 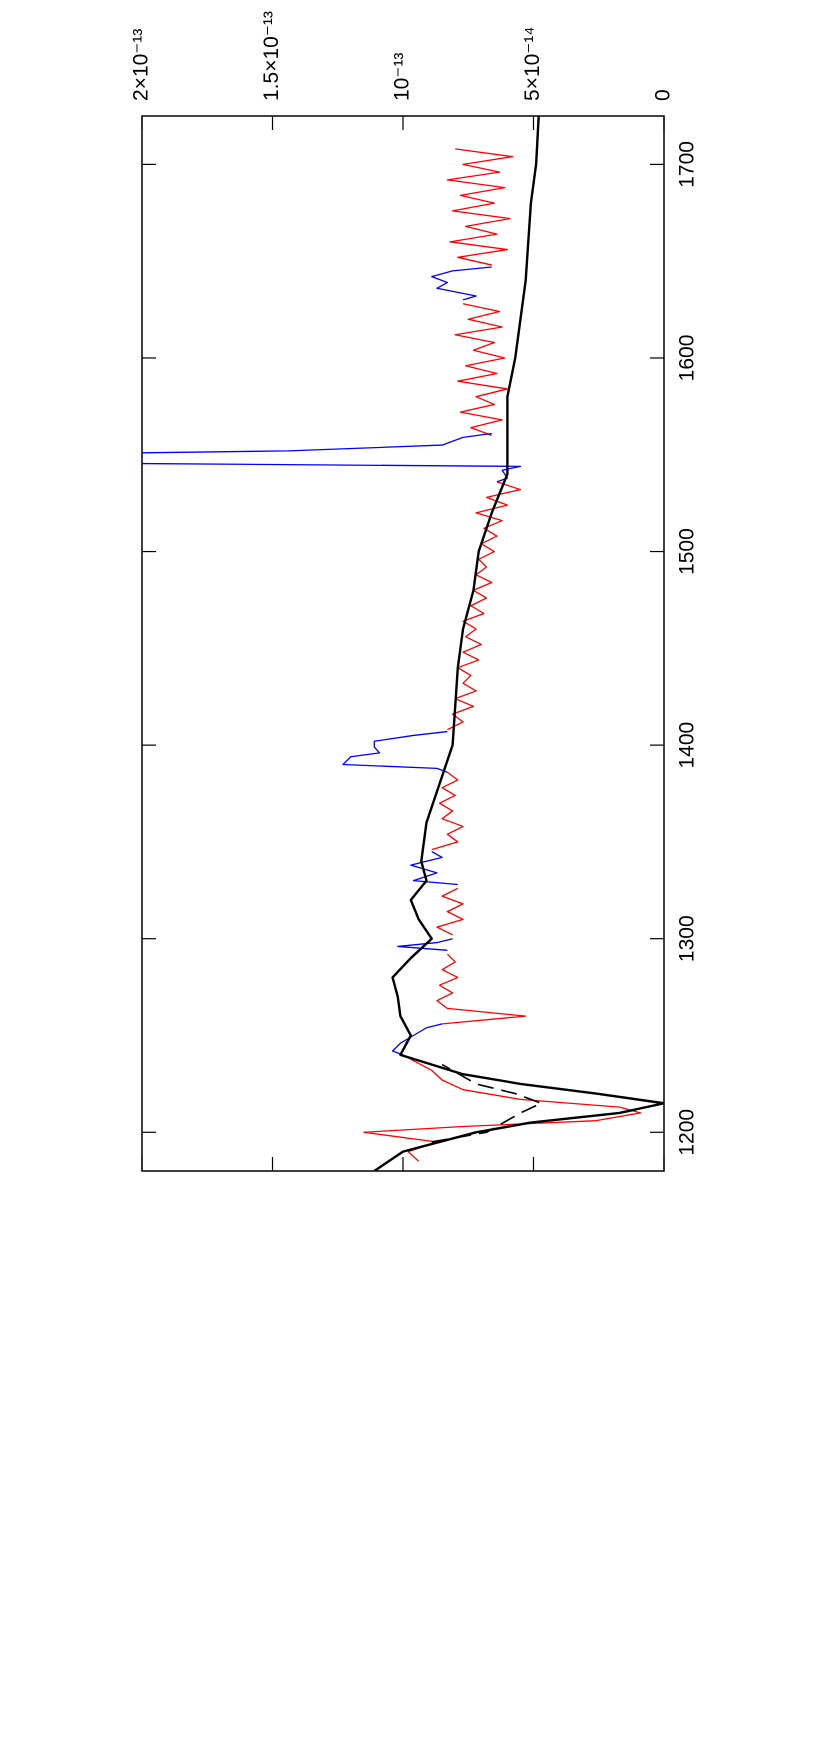 What do you see at coordinates (663, 95) in the screenshot?
I see `y-tick-label: 0` at bounding box center [663, 95].